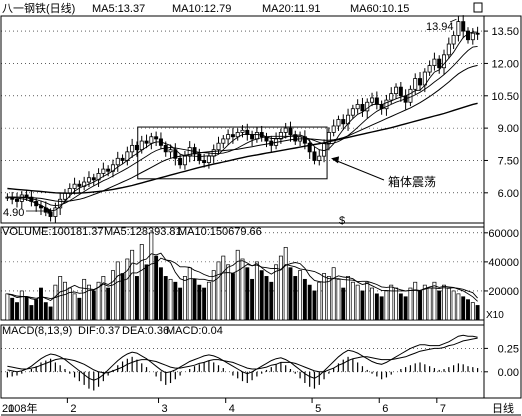 This screenshot has height=416, width=522. I want to click on dea-readout: DEA:0.36, so click(145, 331).